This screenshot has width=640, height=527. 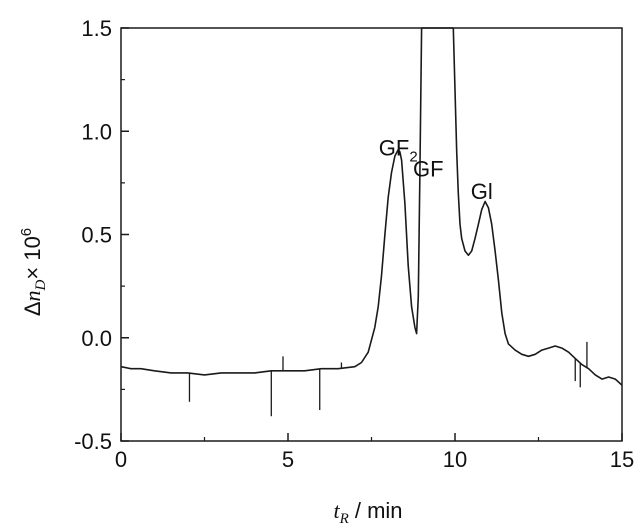 I want to click on y-tick-label: 0.5, so click(x=96, y=235).